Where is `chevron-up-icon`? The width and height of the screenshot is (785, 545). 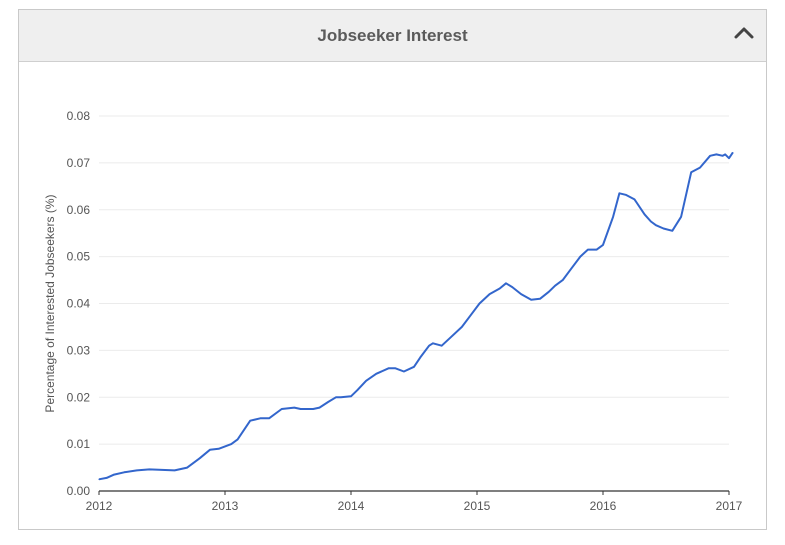
chevron-up-icon is located at coordinates (744, 33).